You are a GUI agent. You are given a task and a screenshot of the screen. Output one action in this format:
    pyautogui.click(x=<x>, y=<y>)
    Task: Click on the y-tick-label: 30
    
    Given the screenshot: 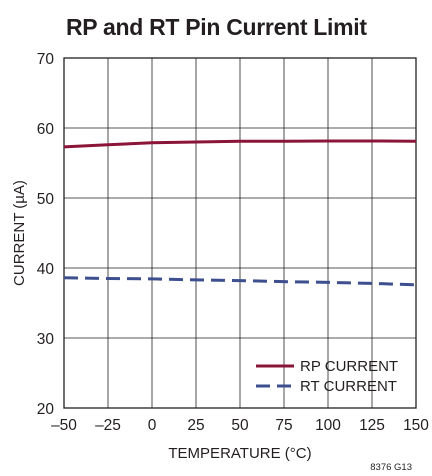 What is the action you would take?
    pyautogui.click(x=46, y=339)
    